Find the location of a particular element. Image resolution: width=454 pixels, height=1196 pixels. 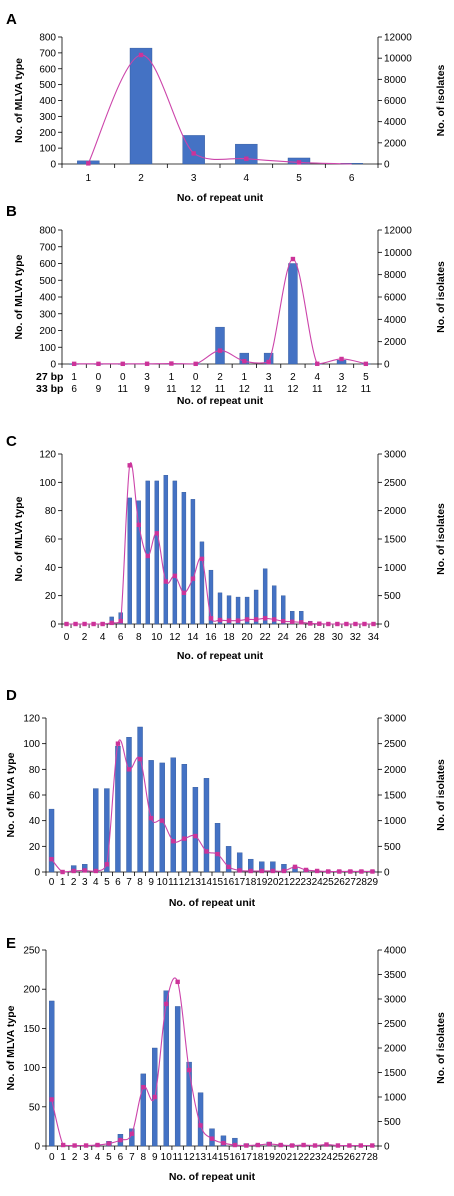

x-tick-label: 7 is located at coordinates (129, 882).